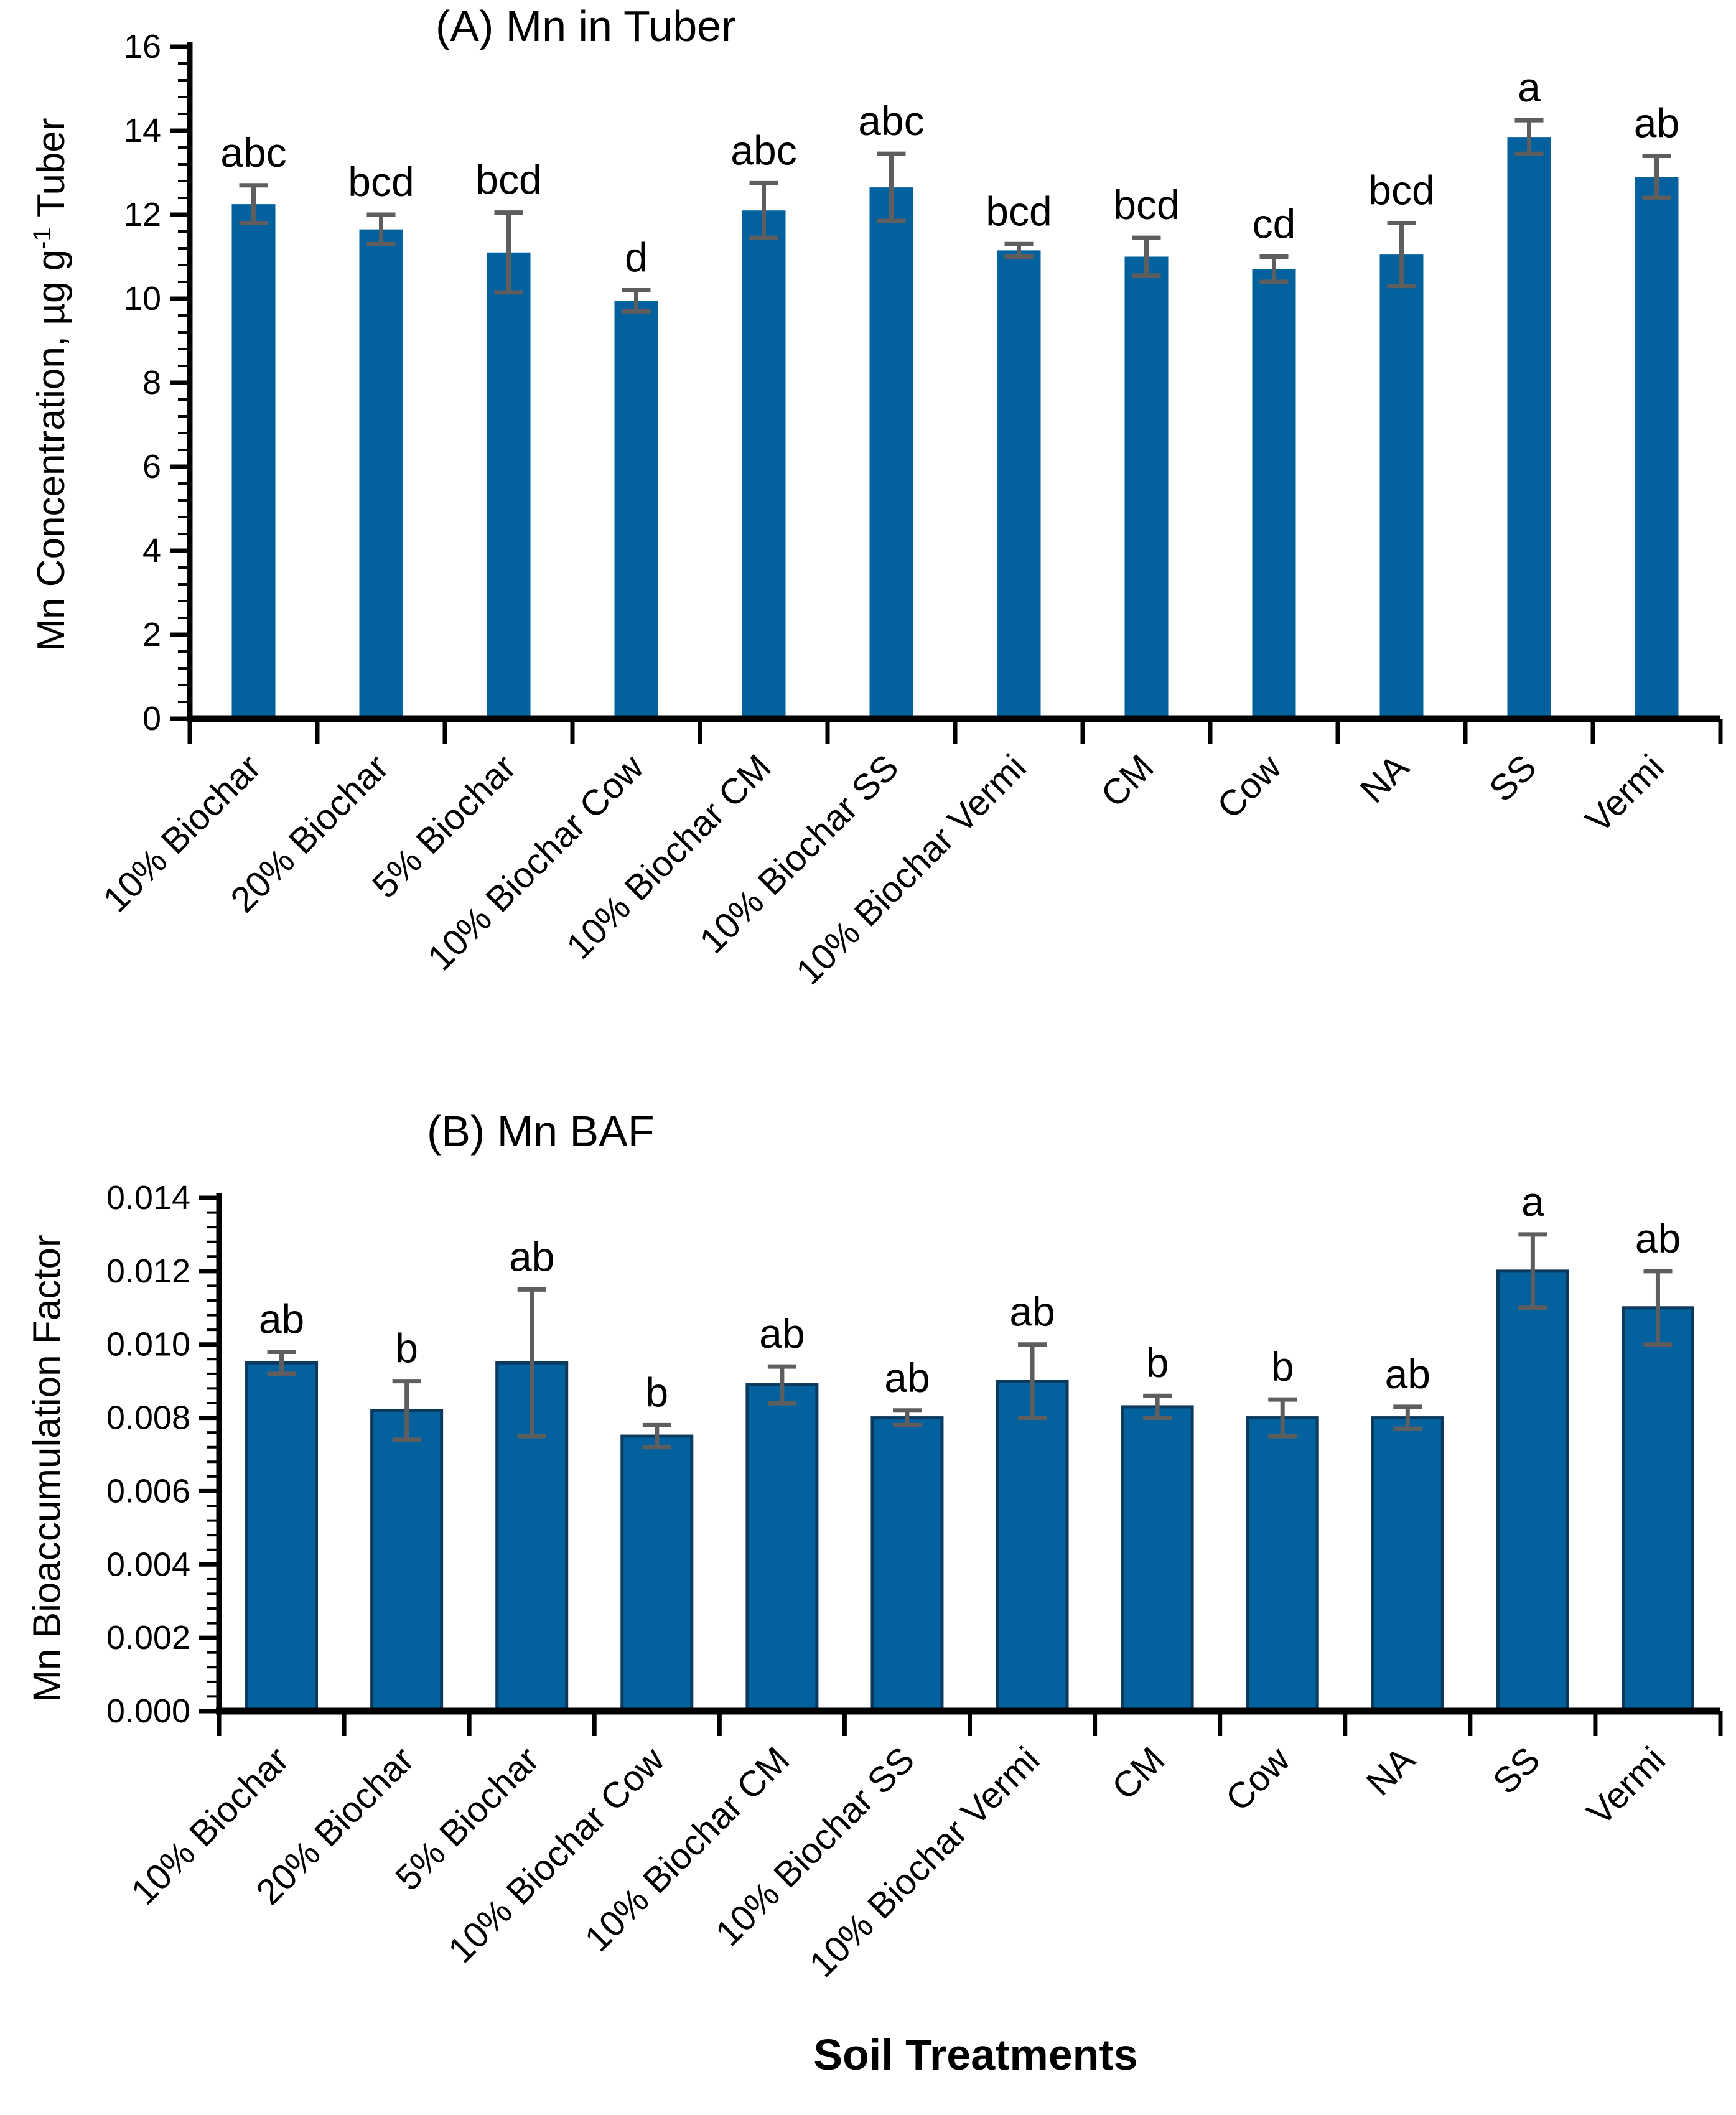 The image size is (1736, 2115). What do you see at coordinates (151, 467) in the screenshot?
I see `chart-a-y-tick-label: 6` at bounding box center [151, 467].